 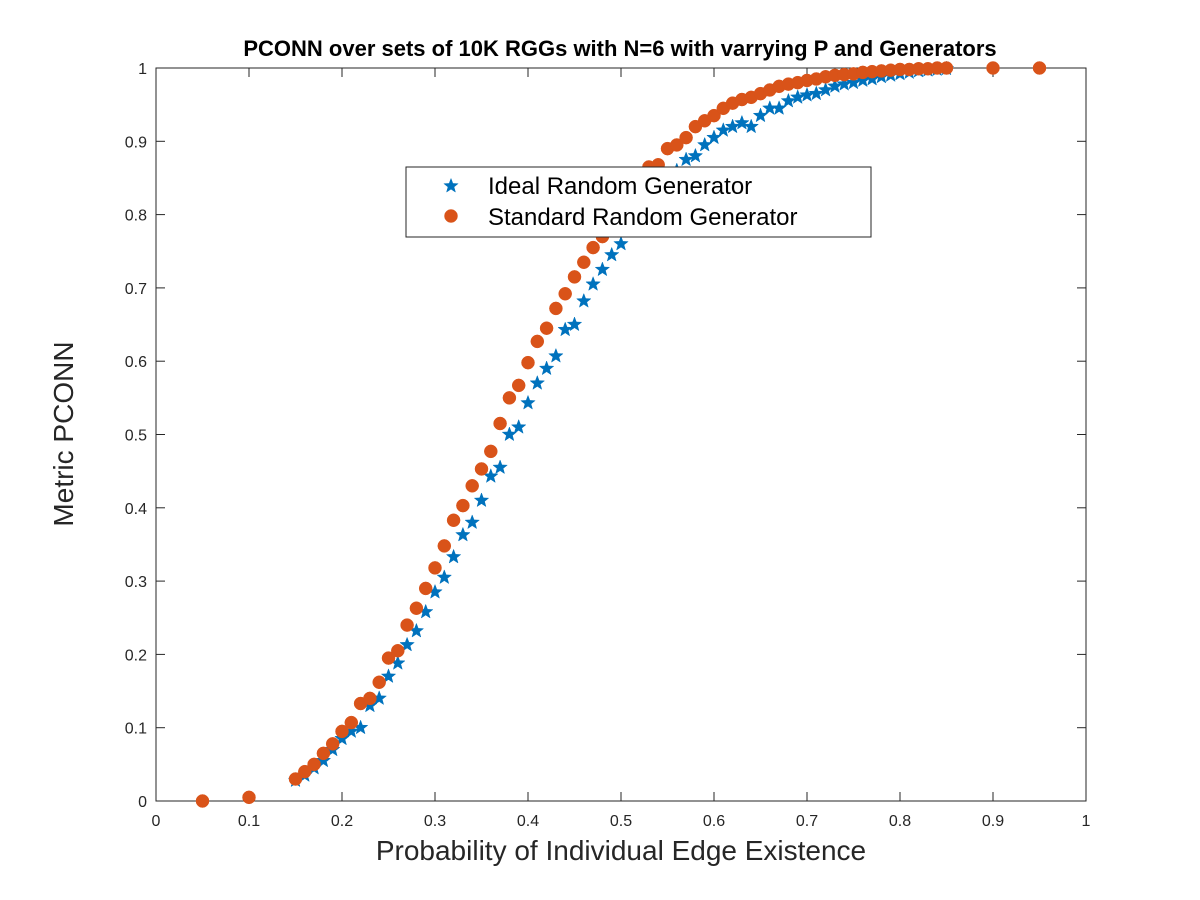 I want to click on y-tick-label: 0.8, so click(x=136, y=216).